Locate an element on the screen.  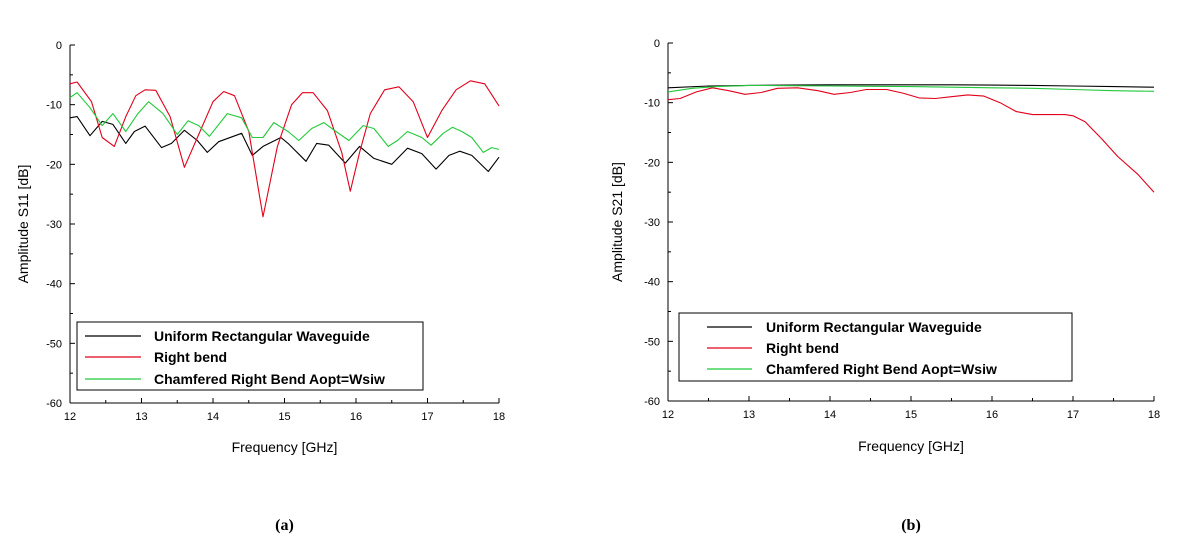
y-axis-label: Amplitude S21 [dB] is located at coordinates (617, 222).